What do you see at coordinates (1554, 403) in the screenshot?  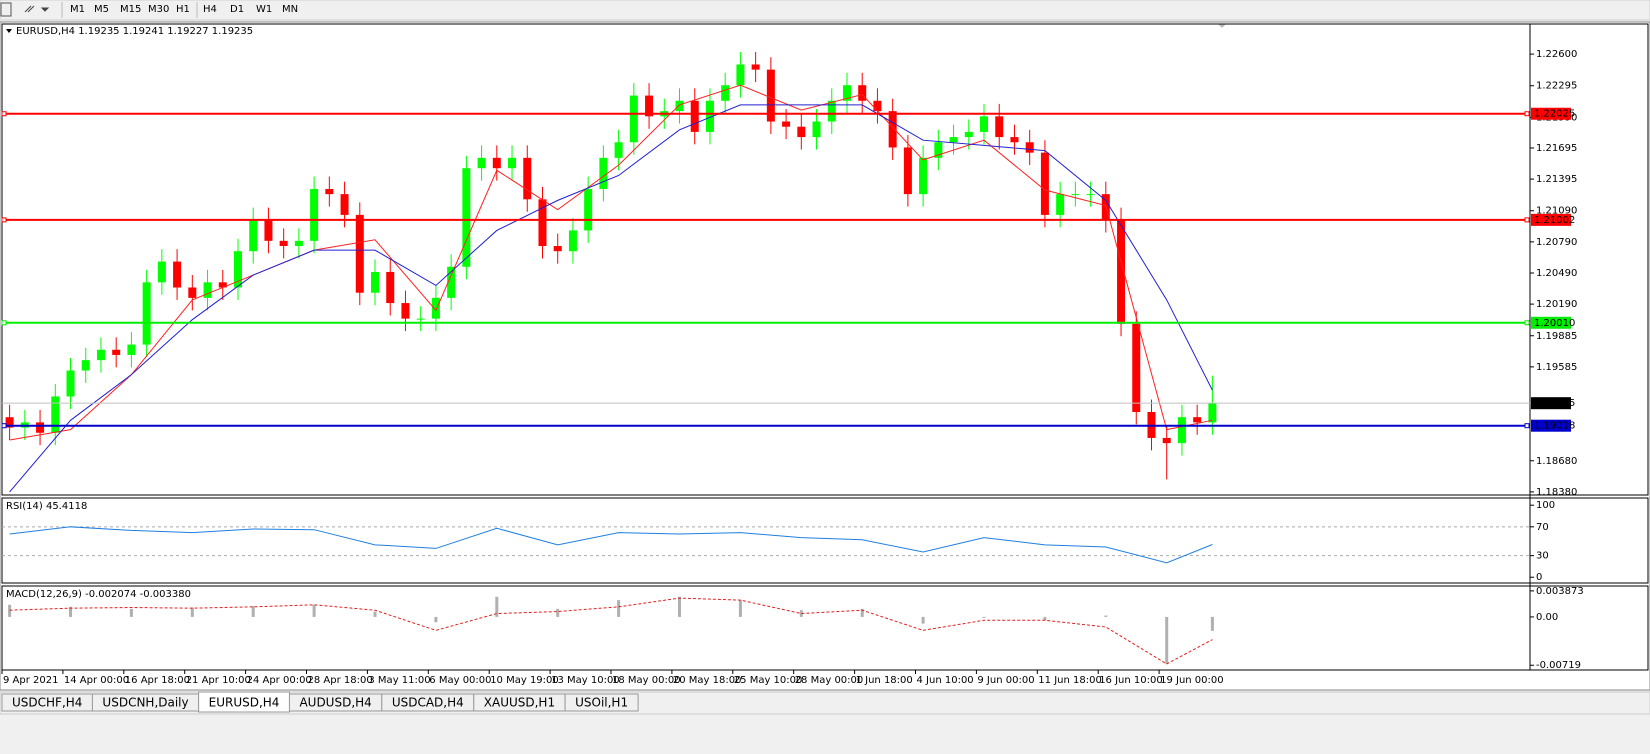 I see `bid-label: 1.19235` at bounding box center [1554, 403].